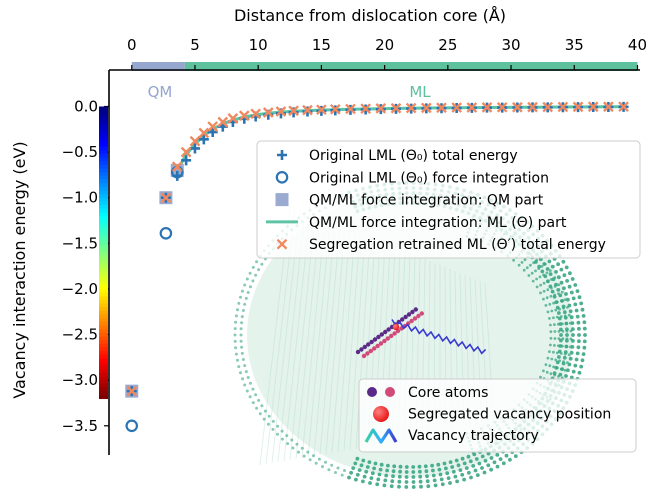 This screenshot has width=660, height=500. I want to click on segregated-vacancy, so click(396, 327).